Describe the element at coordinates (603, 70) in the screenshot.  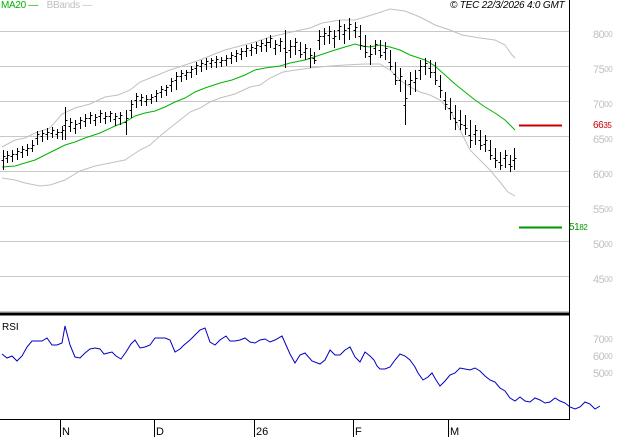
I see `y-label-7500: 7500` at that location.